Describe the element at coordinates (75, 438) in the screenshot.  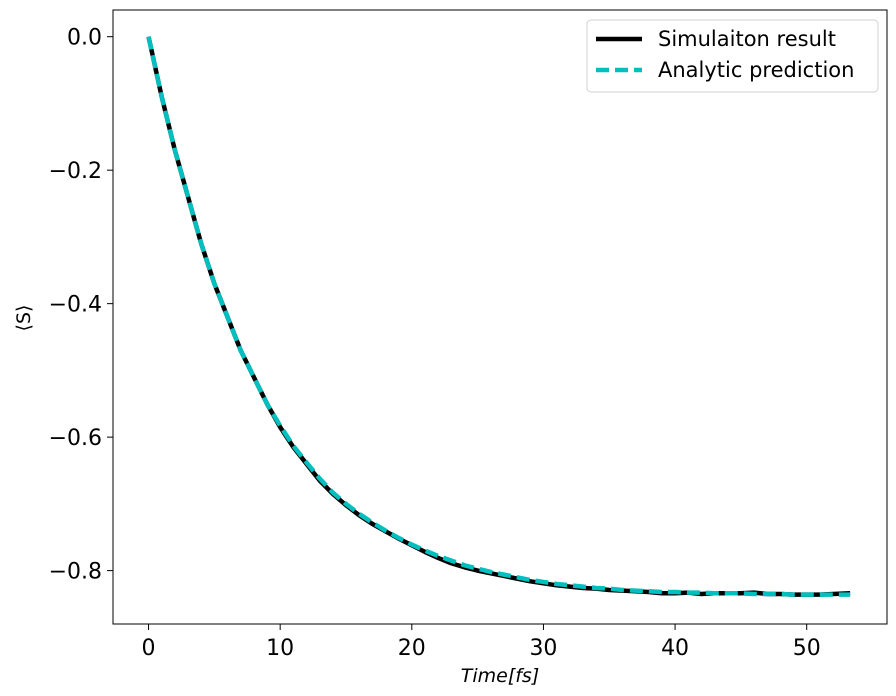
I see `y-tick-label: −0.6` at that location.